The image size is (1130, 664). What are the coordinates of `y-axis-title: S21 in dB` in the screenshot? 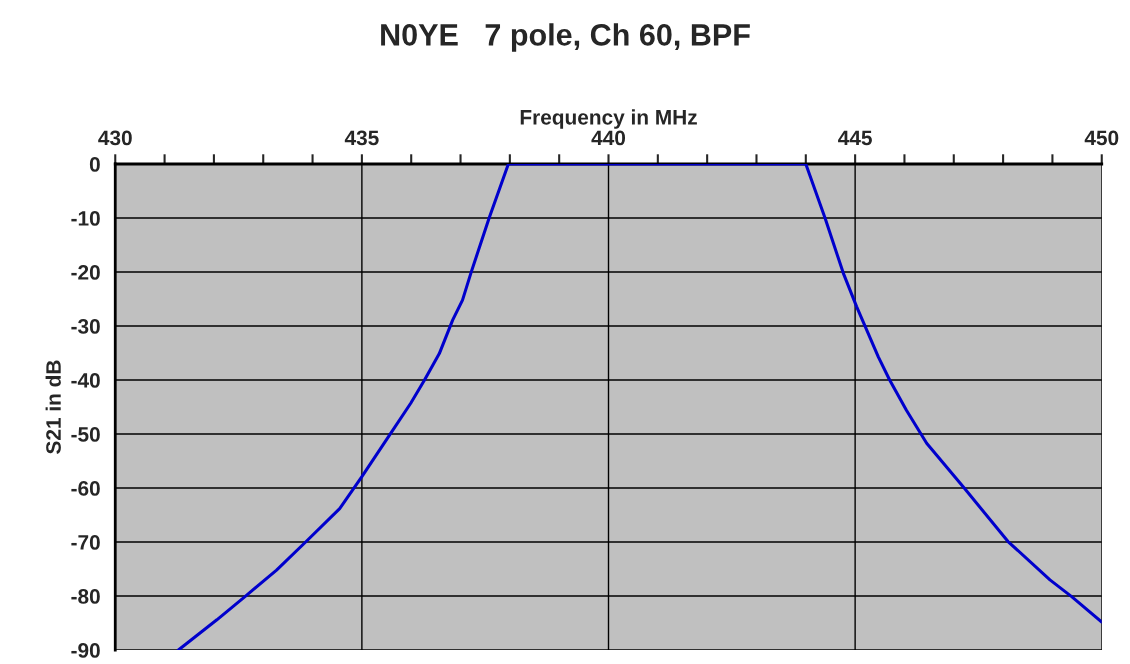 It's located at (53, 407).